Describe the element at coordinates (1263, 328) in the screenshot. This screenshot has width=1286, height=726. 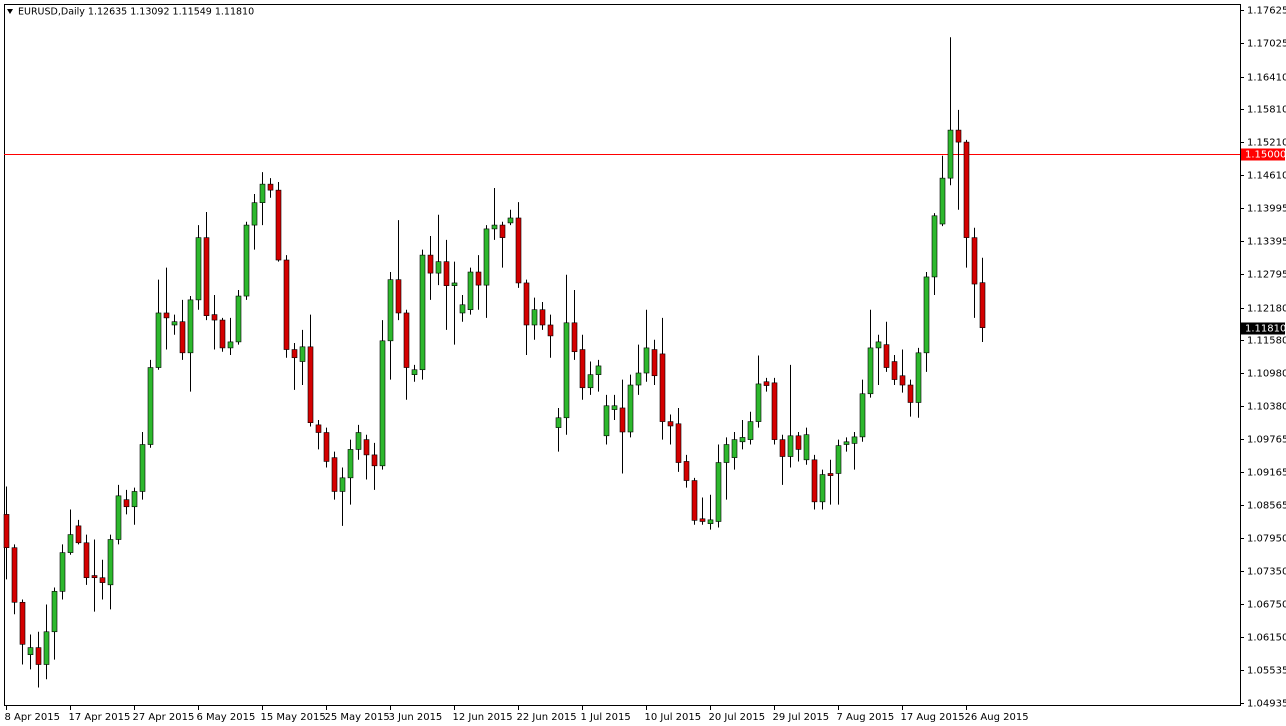
I see `last-price-tag` at that location.